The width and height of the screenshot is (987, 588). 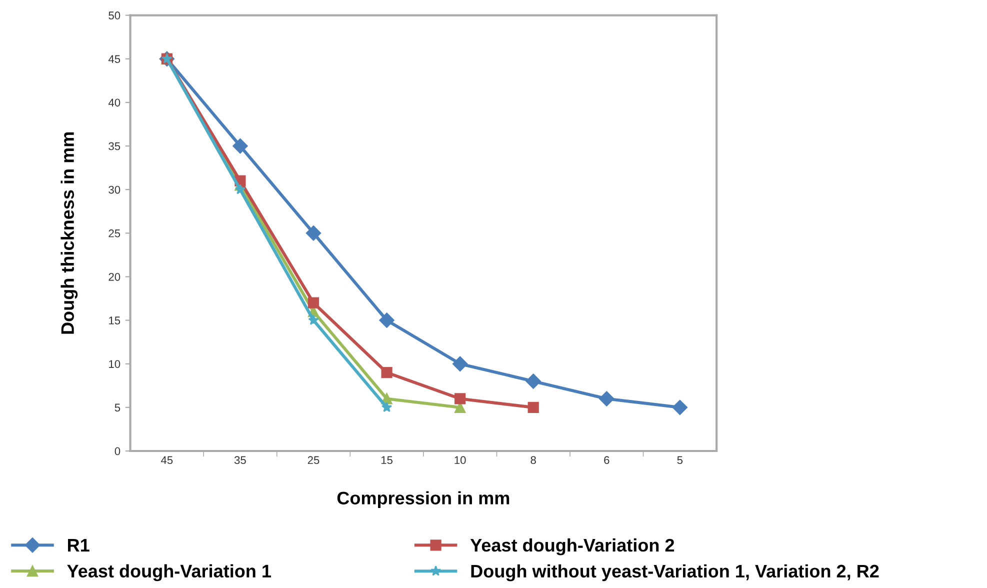 What do you see at coordinates (675, 573) in the screenshot?
I see `legend-label: Dough without yeast-Variation 1, Variation 2, R2` at bounding box center [675, 573].